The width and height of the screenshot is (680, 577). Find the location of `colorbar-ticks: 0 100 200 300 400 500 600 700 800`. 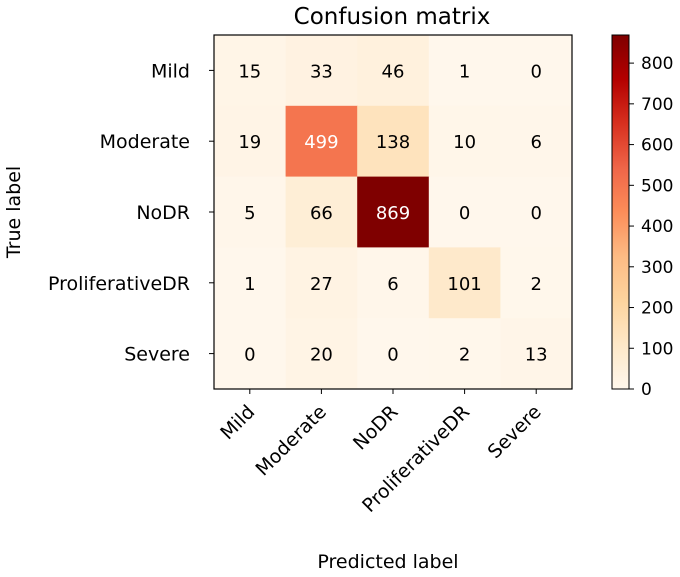

colorbar-ticks: 0 100 200 300 400 500 600 700 800 is located at coordinates (651, 227).